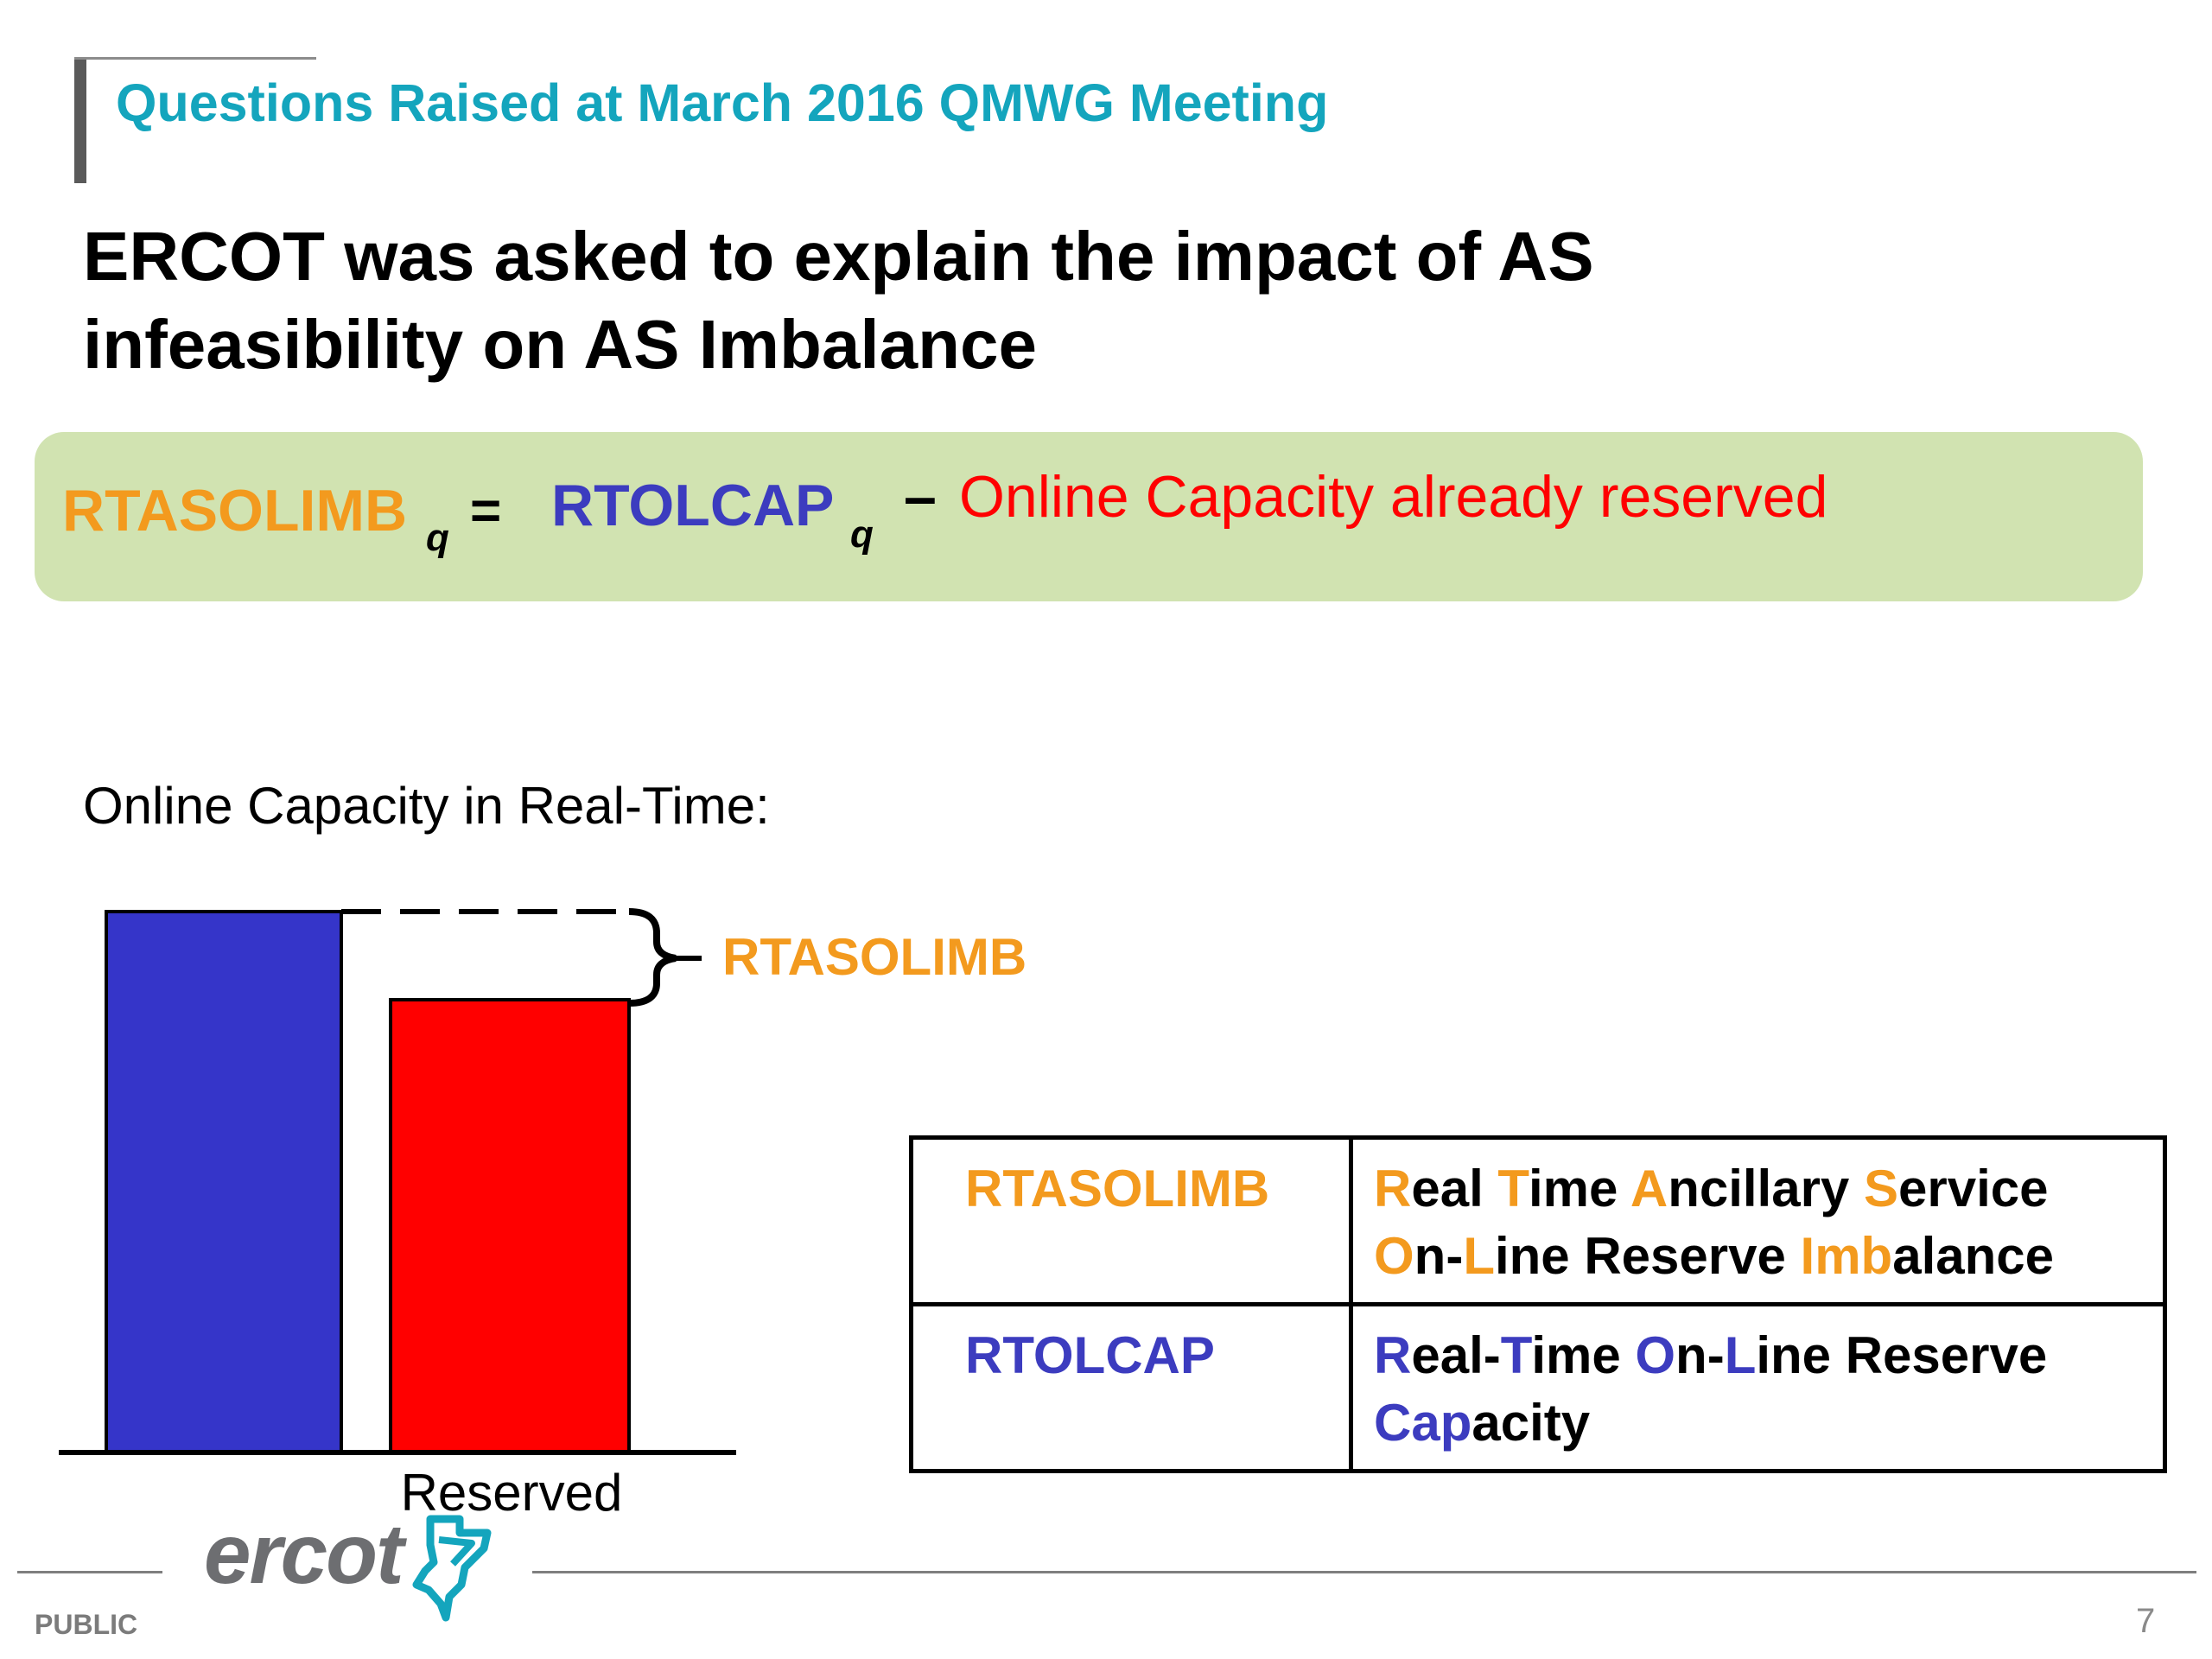  Describe the element at coordinates (862, 534) in the screenshot. I see `formula-rhs-subscript: q` at that location.